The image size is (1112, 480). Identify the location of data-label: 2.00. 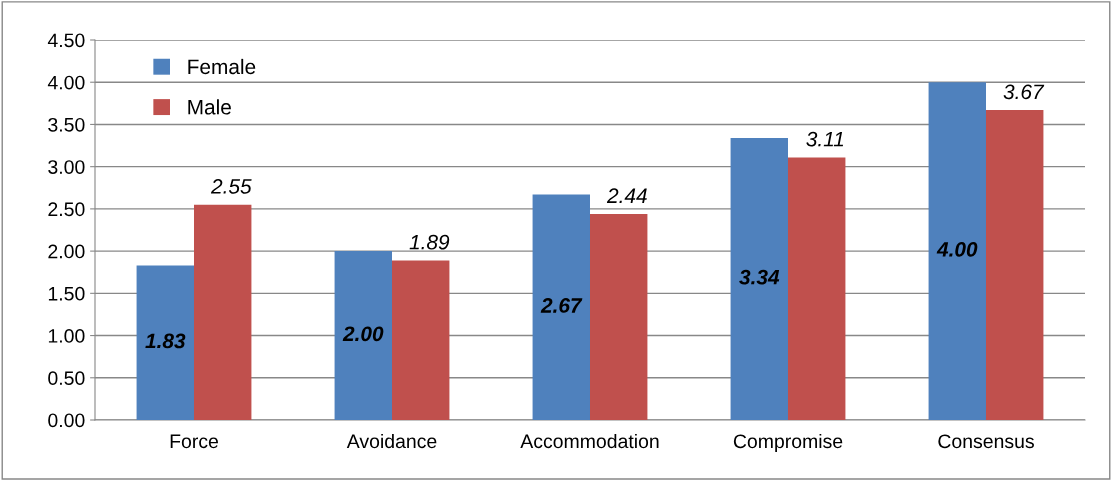
(363, 334).